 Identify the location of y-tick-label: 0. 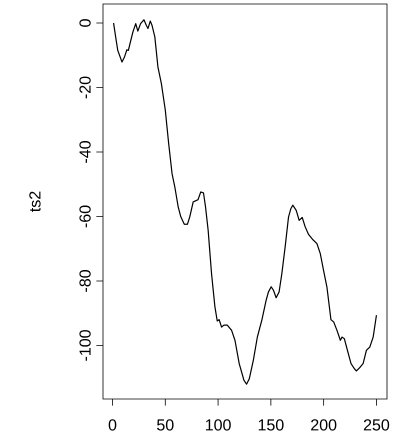
(85, 23).